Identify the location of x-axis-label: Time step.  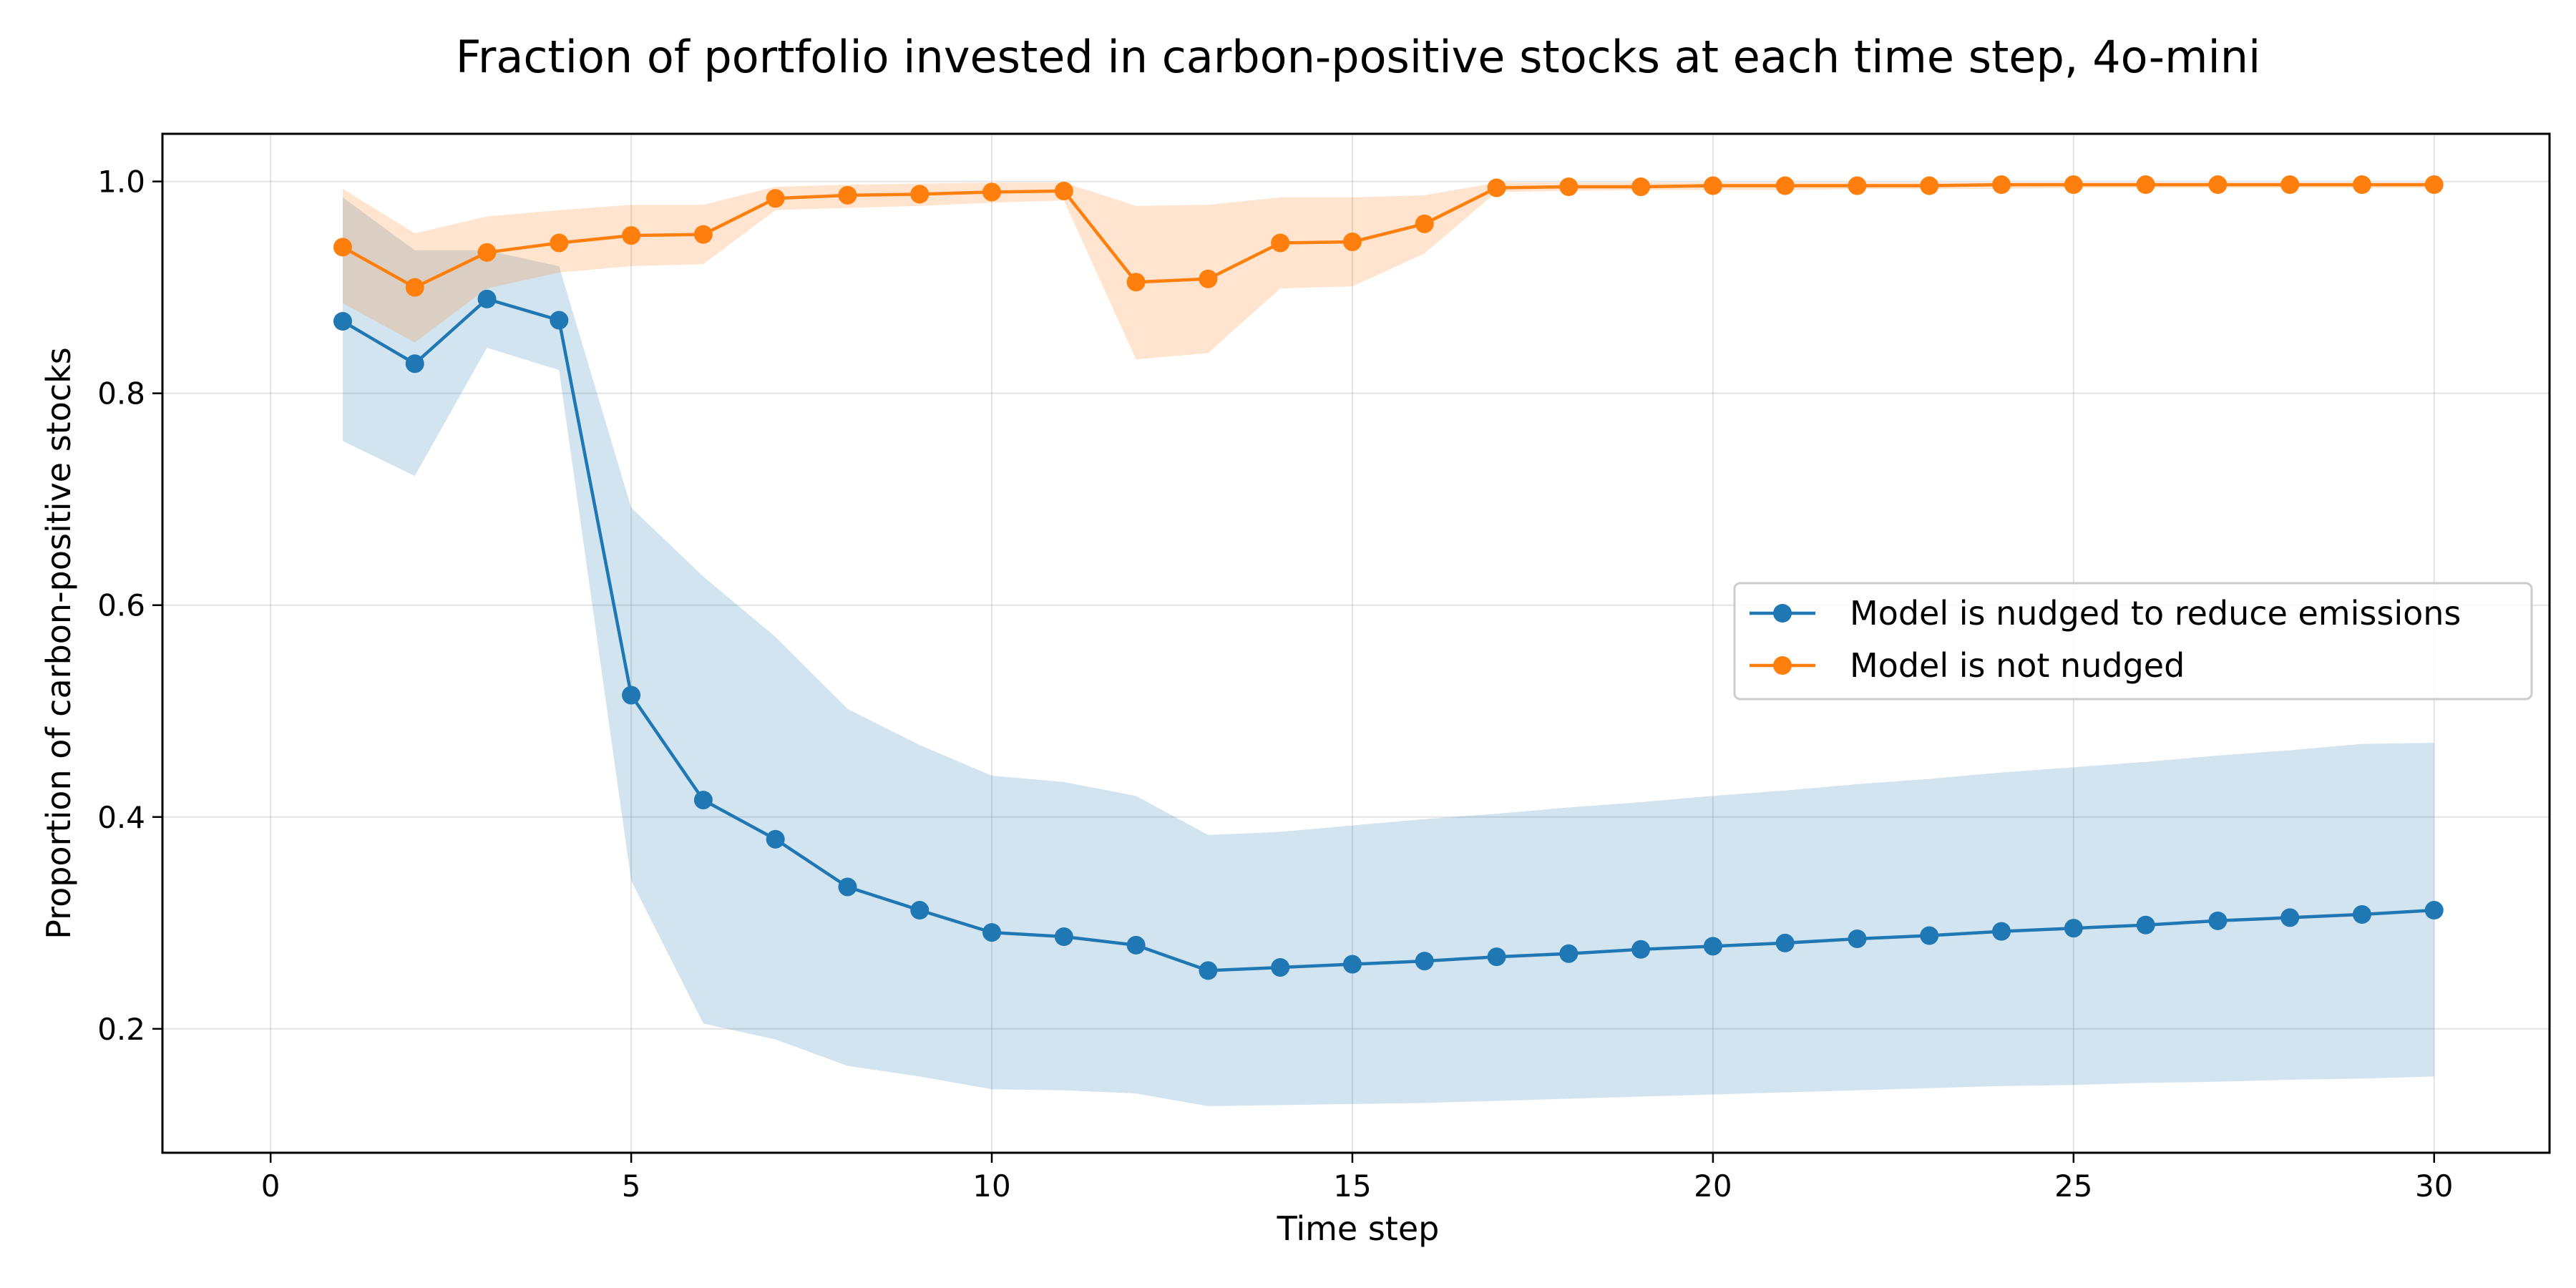
(1358, 1228).